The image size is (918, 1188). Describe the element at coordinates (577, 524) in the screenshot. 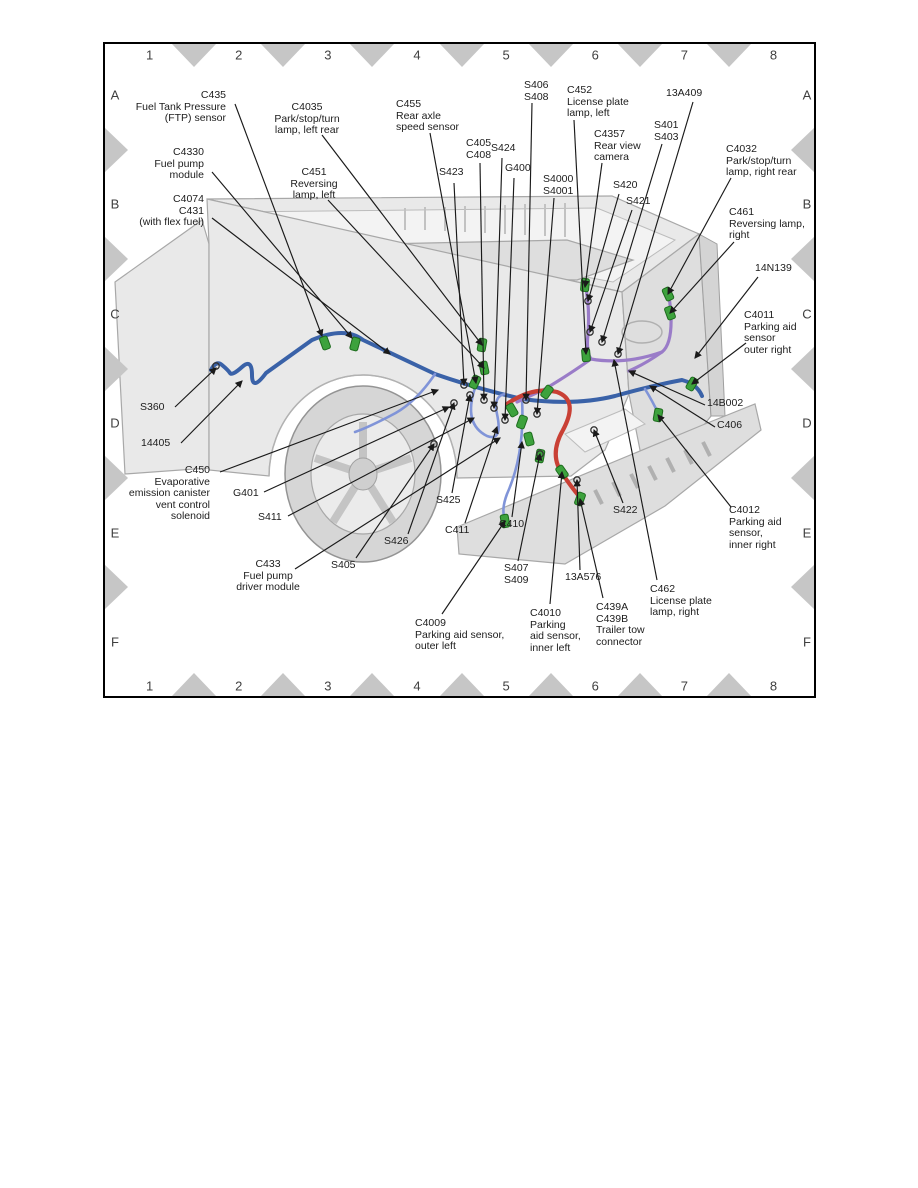

I see `leader-line-l13a576` at that location.